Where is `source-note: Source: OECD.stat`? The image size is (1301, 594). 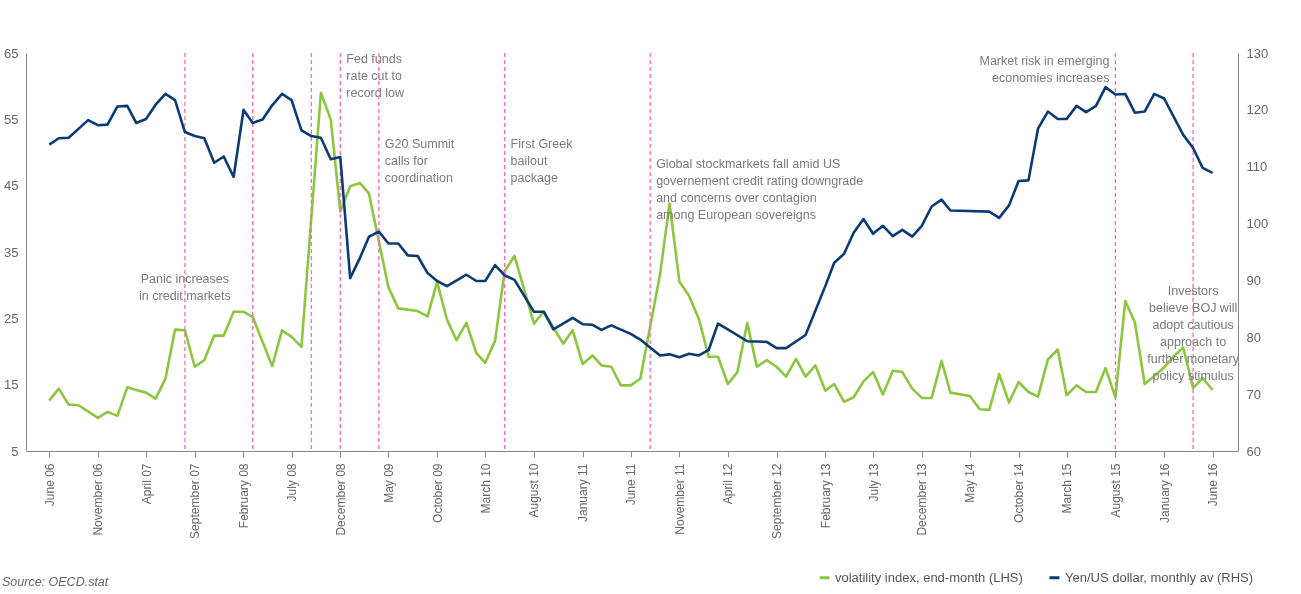 source-note: Source: OECD.stat is located at coordinates (55, 582).